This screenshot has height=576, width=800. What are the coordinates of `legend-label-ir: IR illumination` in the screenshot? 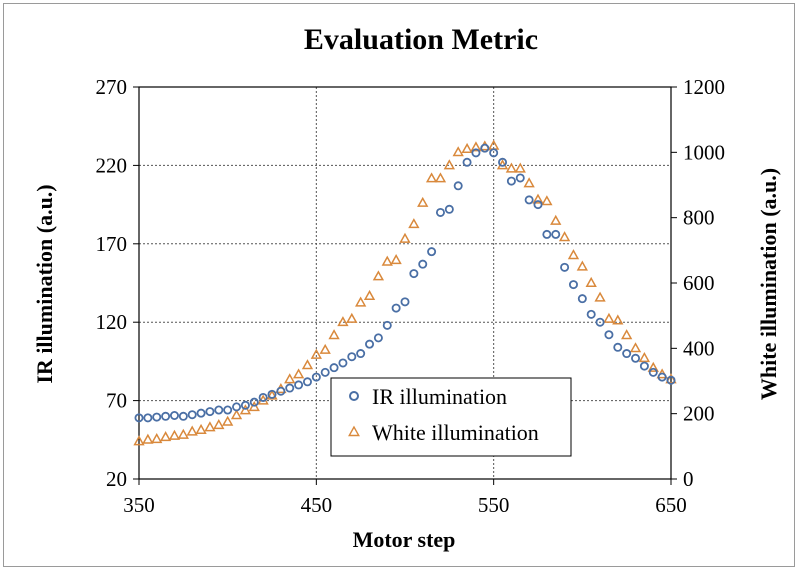 It's located at (439, 396).